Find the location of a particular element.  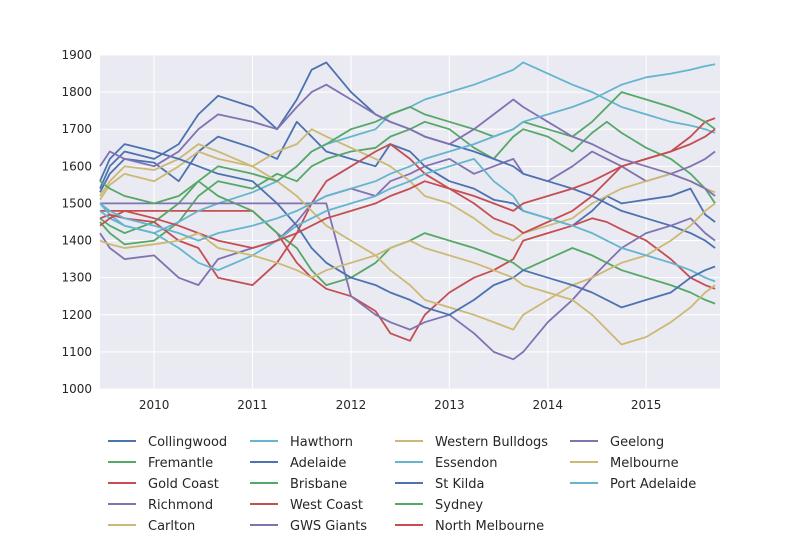

x-tick-label: 2012 is located at coordinates (351, 405).